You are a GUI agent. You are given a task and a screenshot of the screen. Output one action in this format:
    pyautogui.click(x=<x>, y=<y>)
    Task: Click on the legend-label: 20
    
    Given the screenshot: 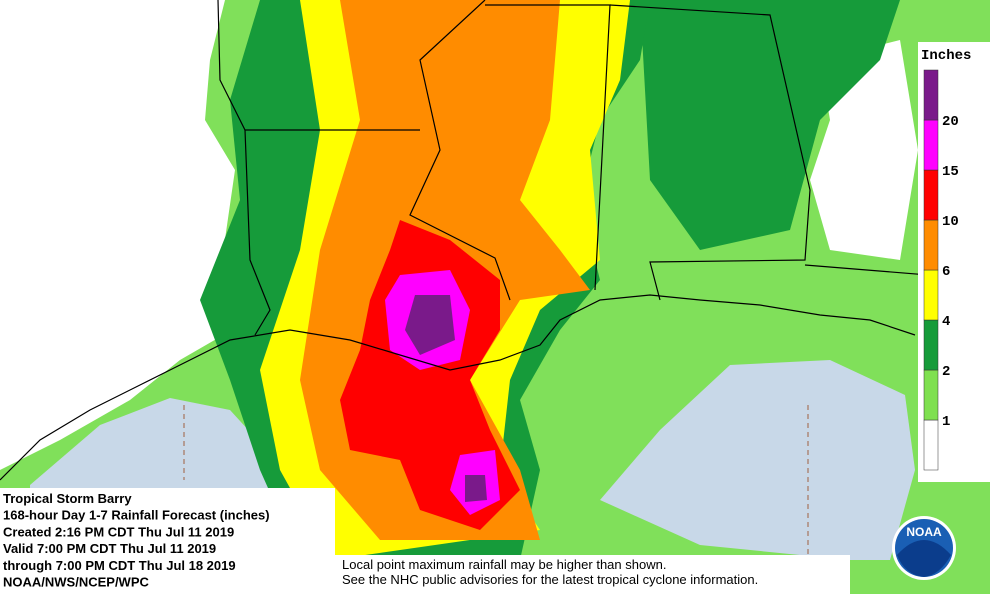 What is the action you would take?
    pyautogui.click(x=950, y=122)
    